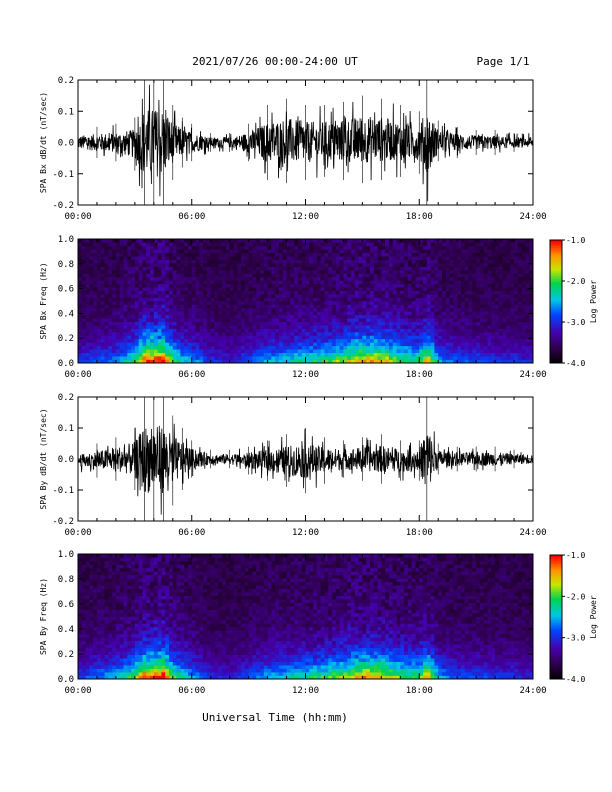 The height and width of the screenshot is (792, 612). What do you see at coordinates (77, 217) in the screenshot?
I see `x-tick-label: 00:00` at bounding box center [77, 217].